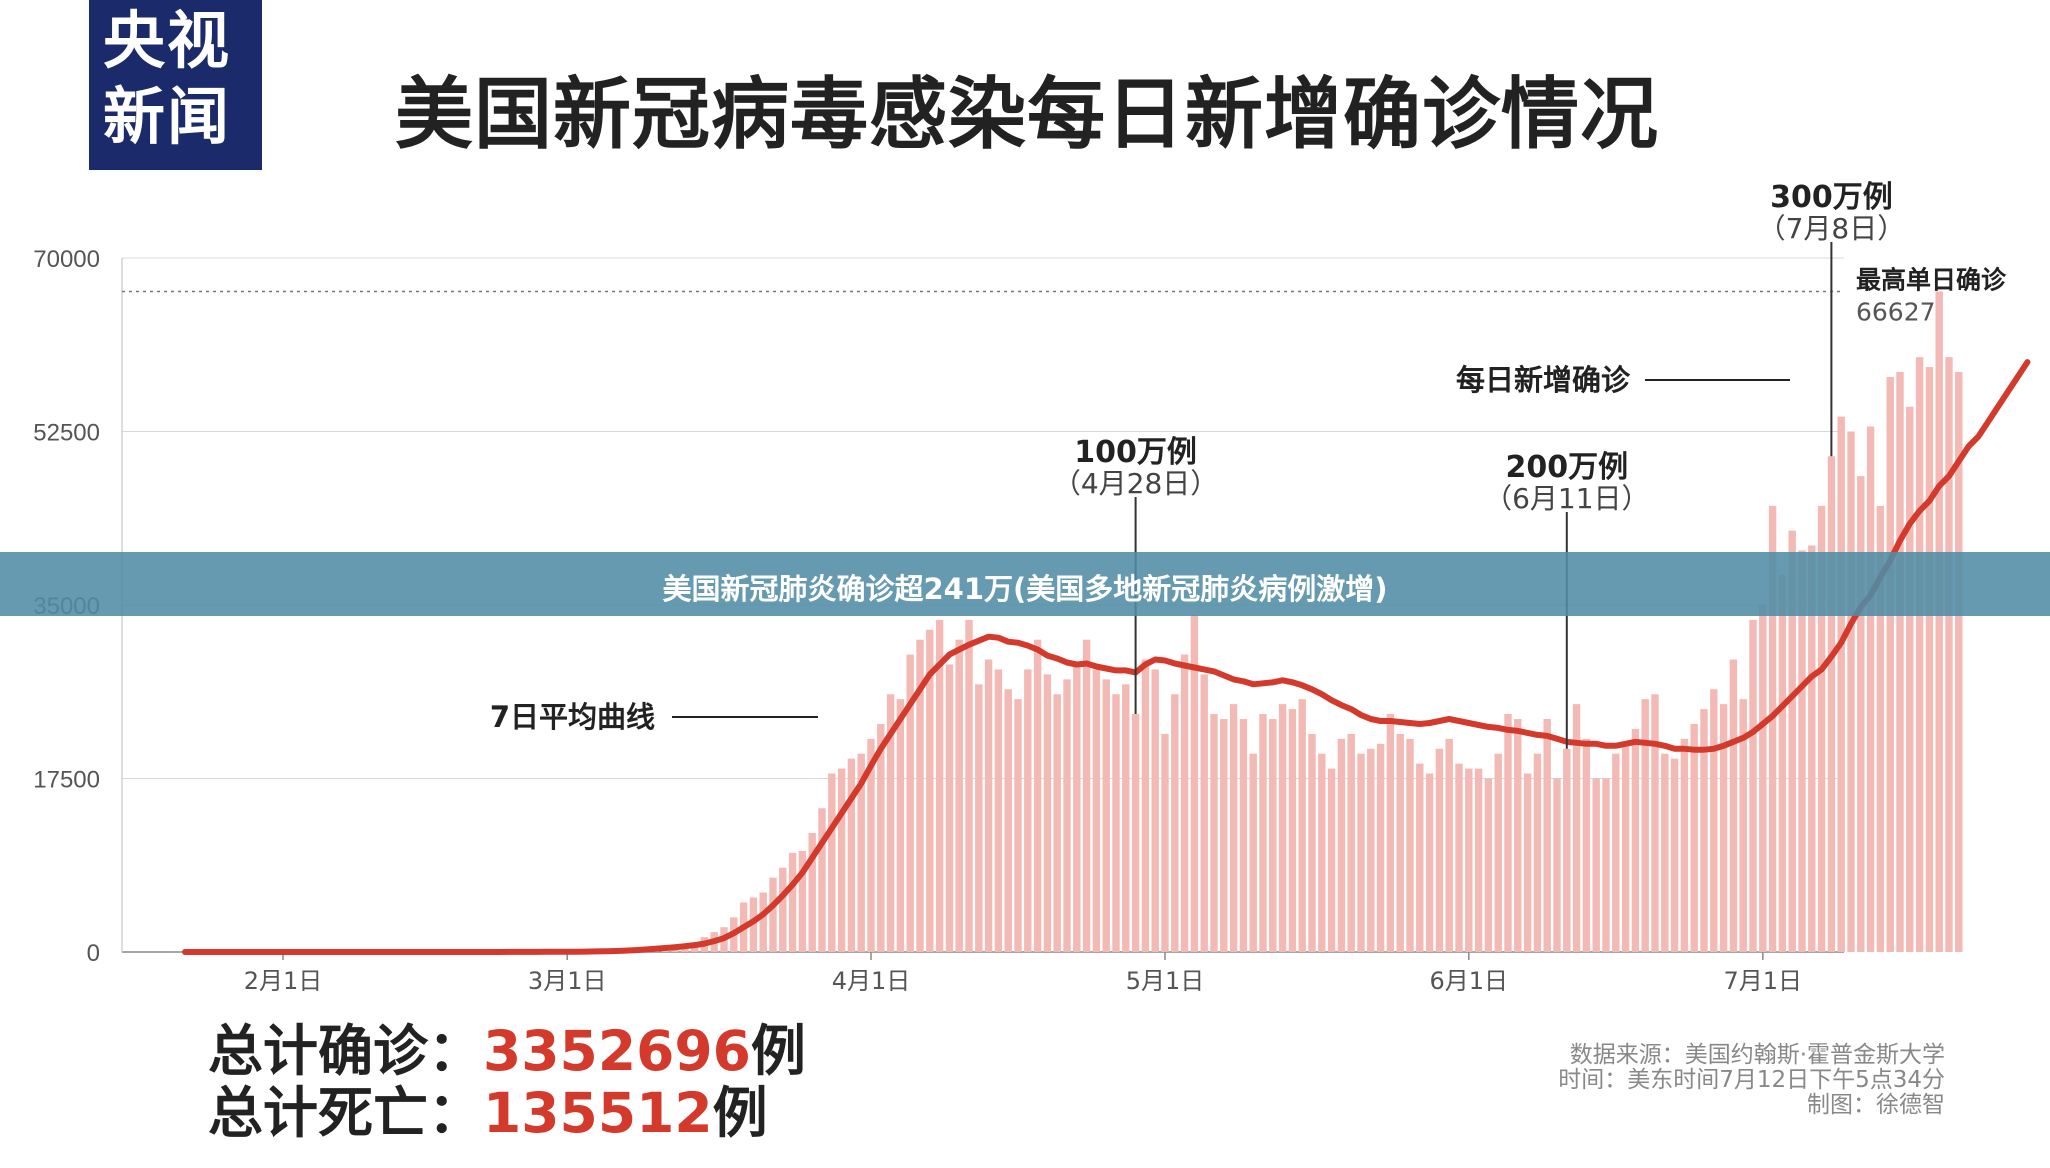 The image size is (2050, 1168). I want to click on y-tick-label: 0, so click(93, 953).